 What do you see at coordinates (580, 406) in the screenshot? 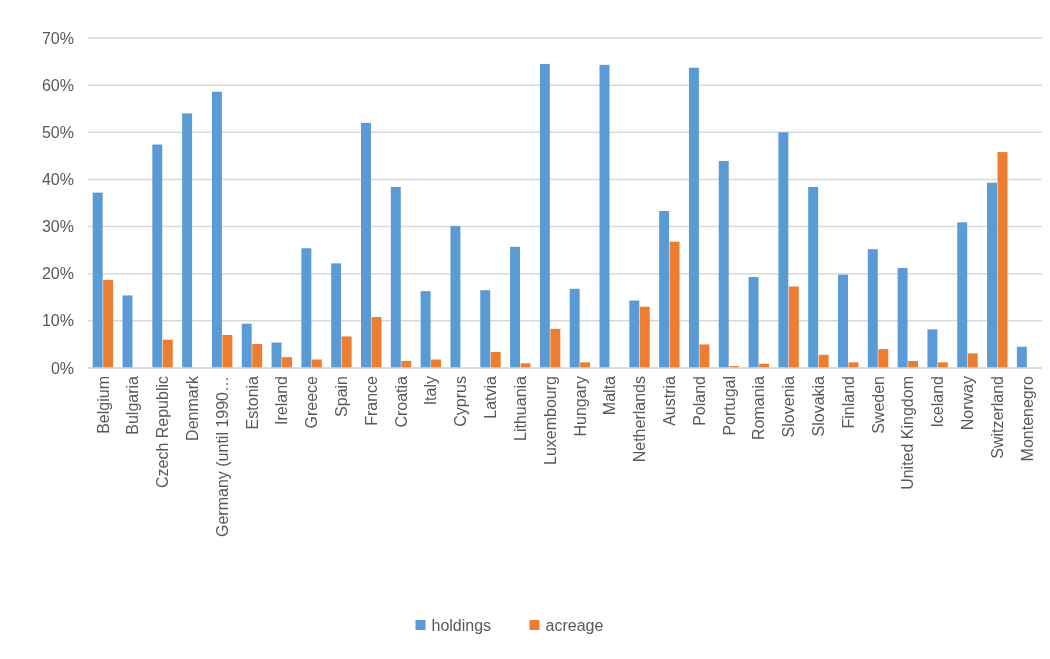
I see `x-tick-label: Hungary` at bounding box center [580, 406].